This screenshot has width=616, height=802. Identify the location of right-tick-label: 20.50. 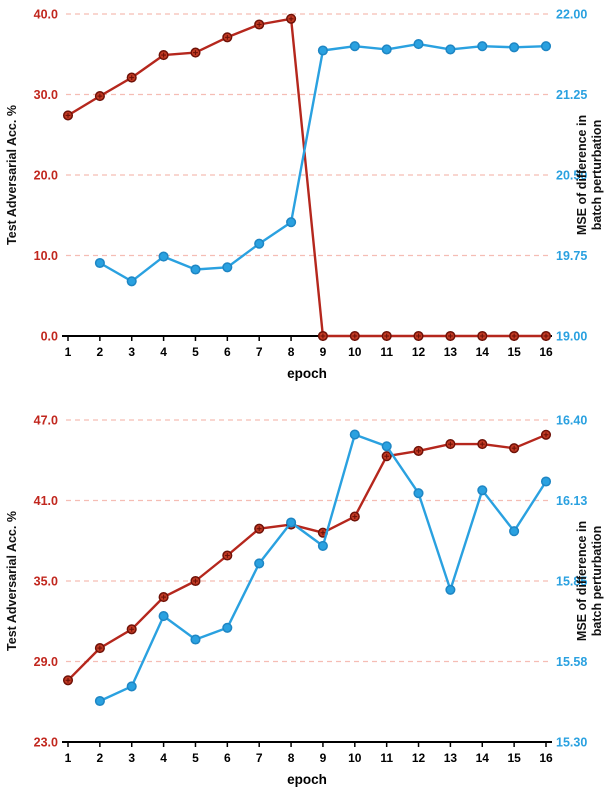
(571, 176).